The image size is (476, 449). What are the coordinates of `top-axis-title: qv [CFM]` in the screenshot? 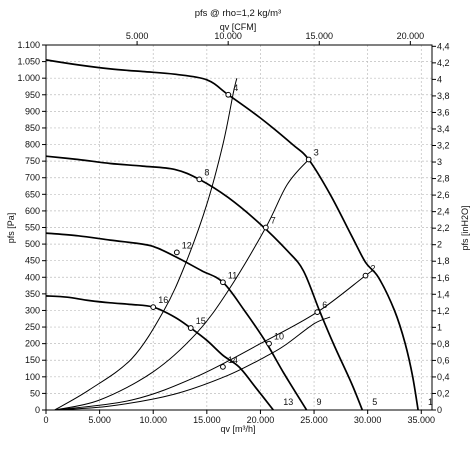 It's located at (238, 27).